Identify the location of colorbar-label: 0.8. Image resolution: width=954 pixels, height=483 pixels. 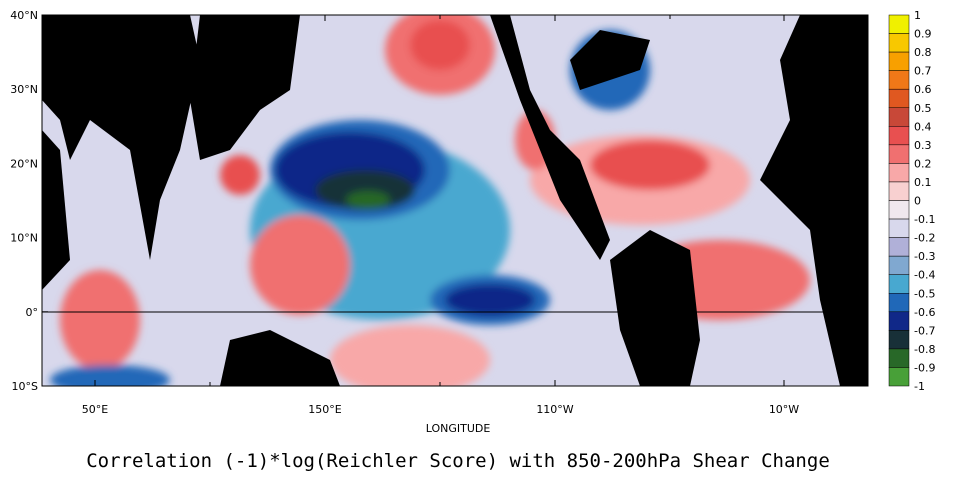
(923, 52).